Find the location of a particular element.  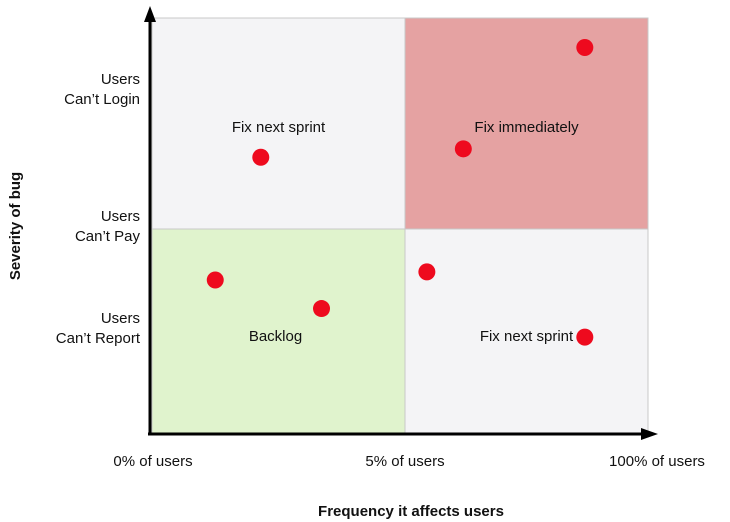

x-tick-labels: 0% of users 5% of users 100% of users is located at coordinates (409, 461).